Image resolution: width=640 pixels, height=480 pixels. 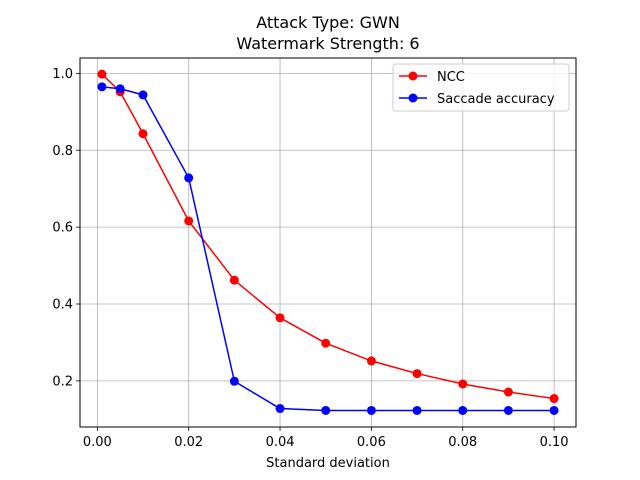 I want to click on legend-saccade-label: Saccade accuracy, so click(x=496, y=99).